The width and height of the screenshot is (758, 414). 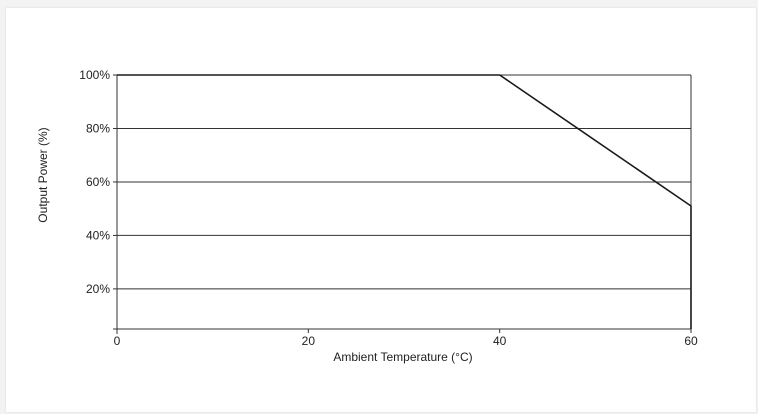 I want to click on x-axis-ticks: 0 20 40 60, so click(x=406, y=338).